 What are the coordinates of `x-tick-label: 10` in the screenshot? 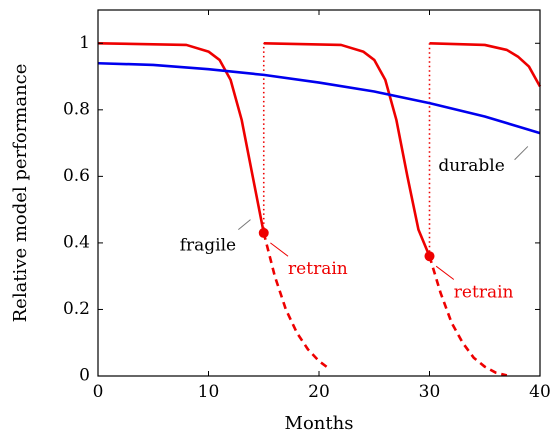 It's located at (209, 392).